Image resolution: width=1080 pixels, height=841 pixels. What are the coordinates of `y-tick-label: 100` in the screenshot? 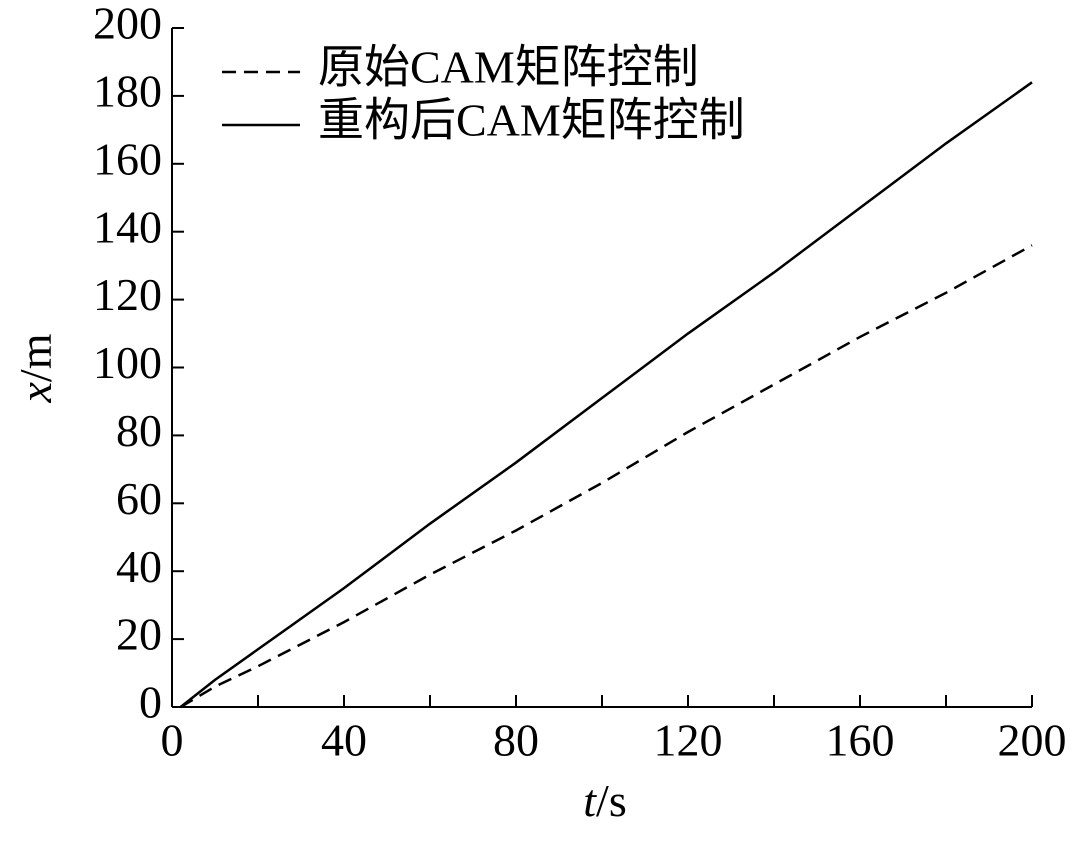 It's located at (127, 362).